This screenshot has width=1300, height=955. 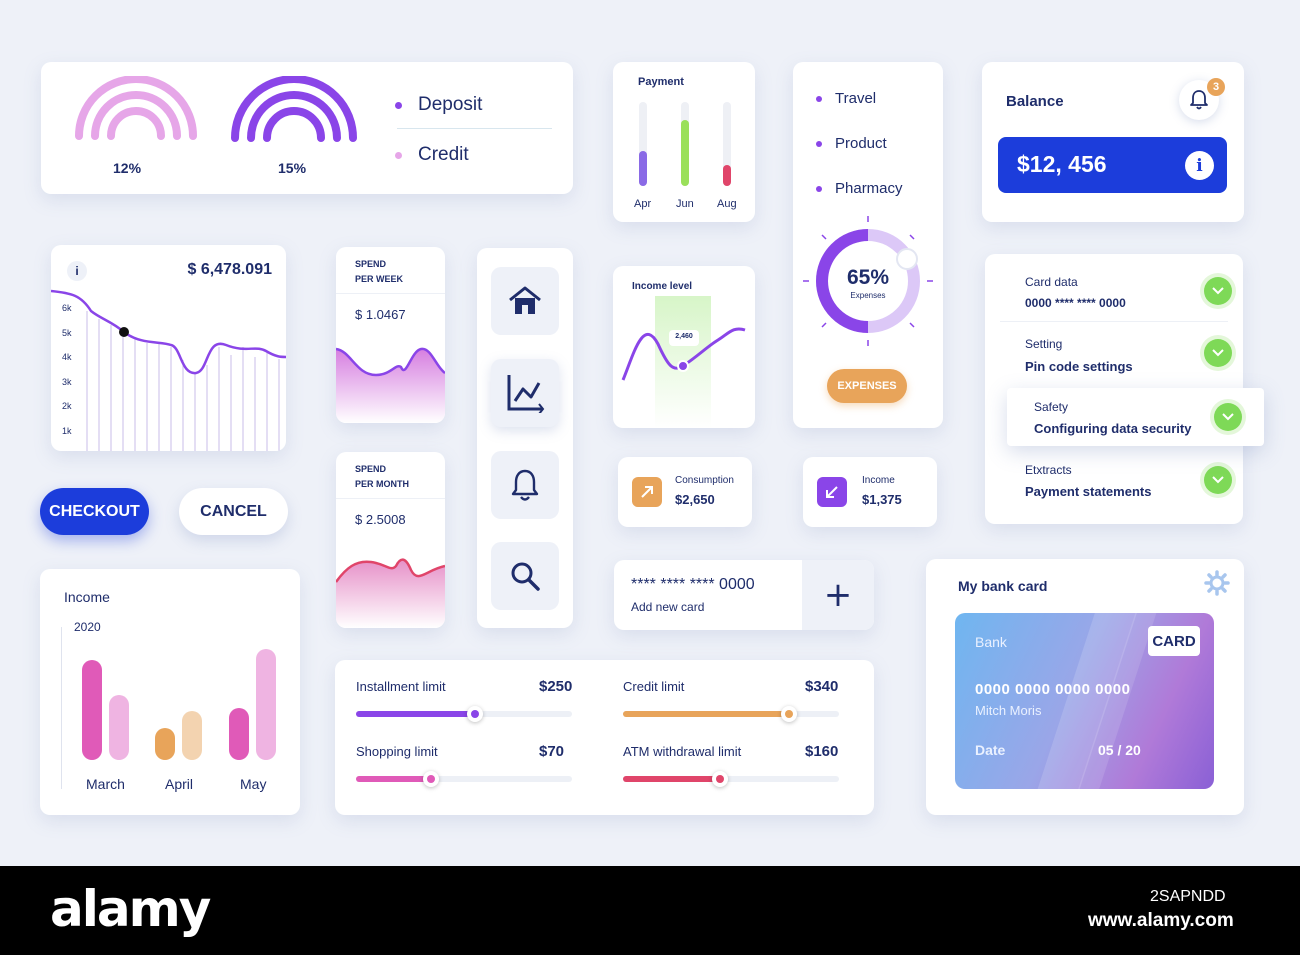 What do you see at coordinates (136, 108) in the screenshot?
I see `pink-rings-chart` at bounding box center [136, 108].